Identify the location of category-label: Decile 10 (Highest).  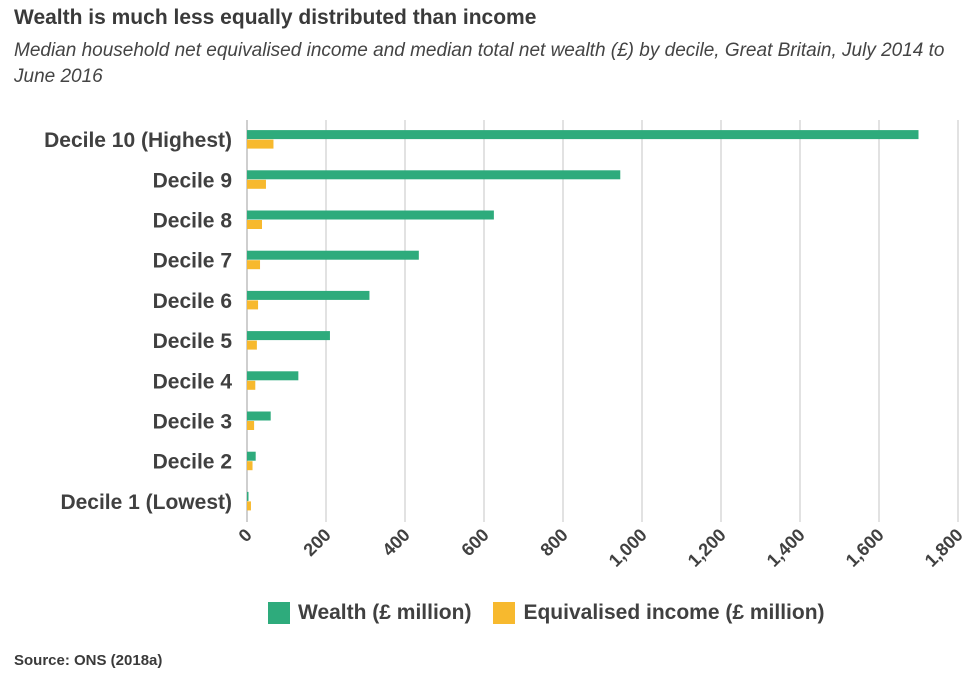
(138, 140).